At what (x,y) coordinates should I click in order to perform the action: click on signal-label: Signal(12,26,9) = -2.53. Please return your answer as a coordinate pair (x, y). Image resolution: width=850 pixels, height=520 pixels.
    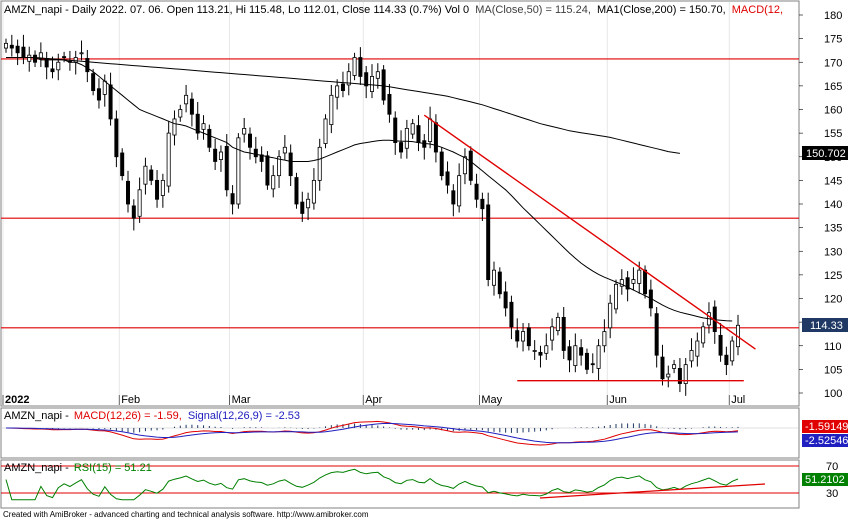
    Looking at the image, I should click on (244, 416).